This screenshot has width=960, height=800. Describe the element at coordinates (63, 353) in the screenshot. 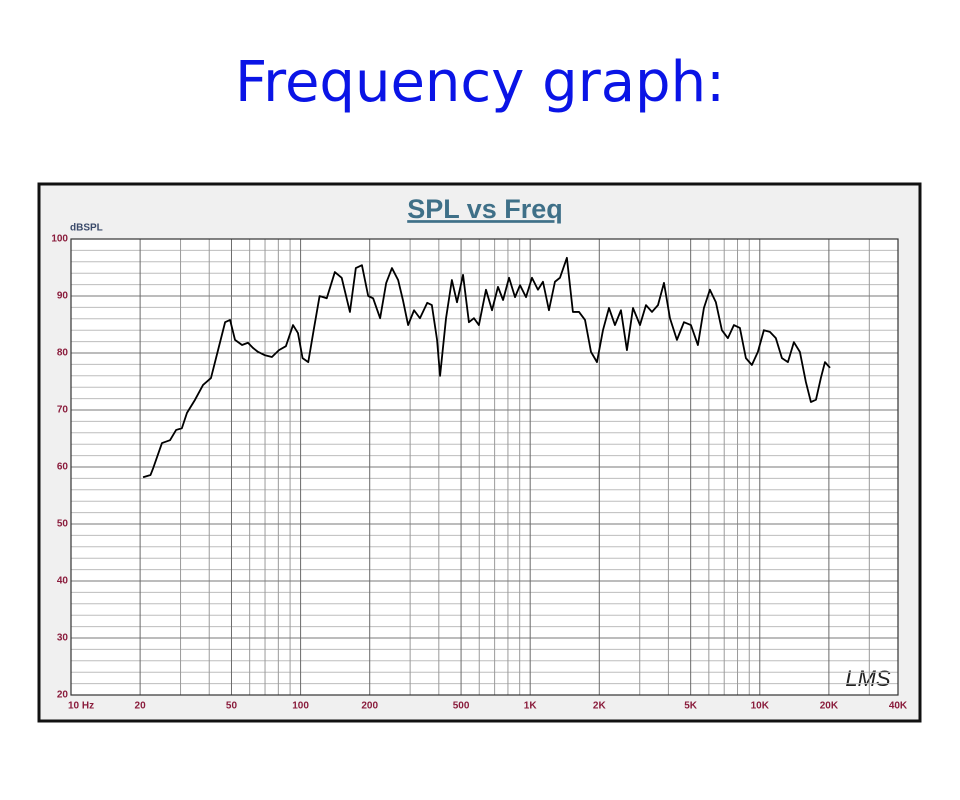

I see `y-tick-label: 80` at that location.